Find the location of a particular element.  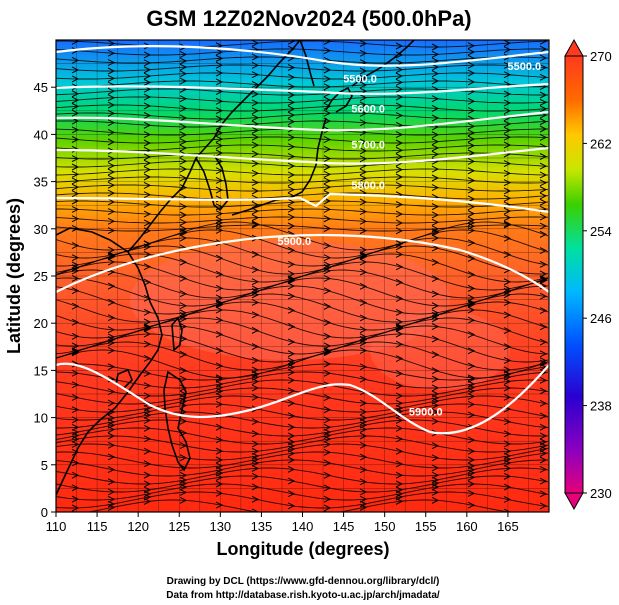

contour-label: 5900.0 is located at coordinates (294, 242).